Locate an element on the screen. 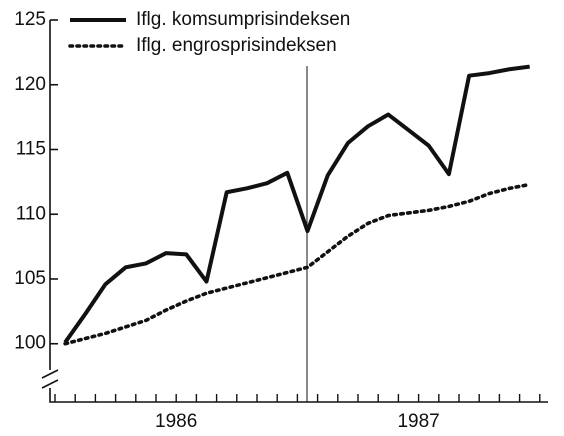  y-tick-label: 115 is located at coordinates (31, 149).